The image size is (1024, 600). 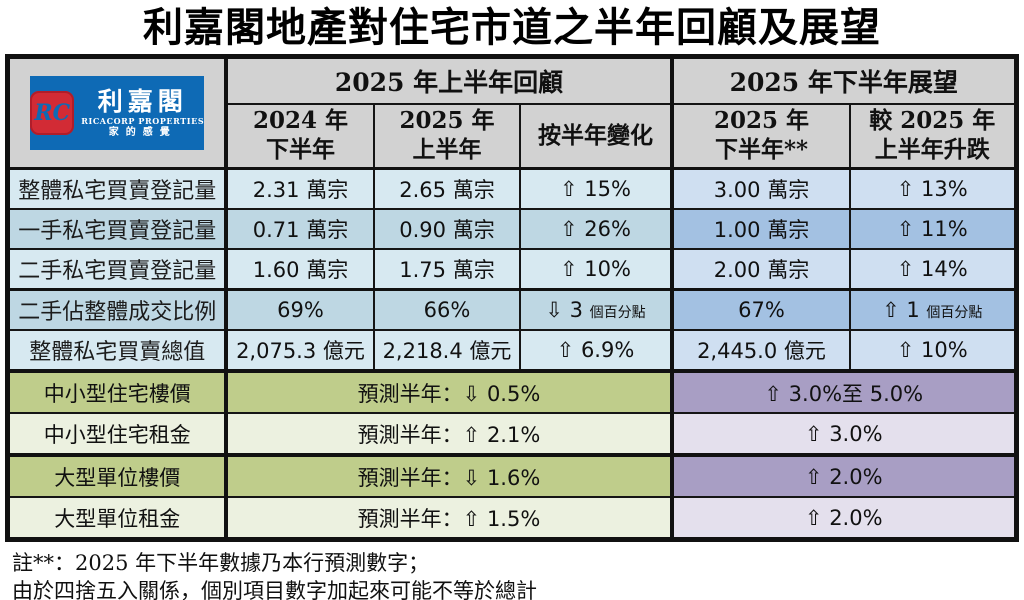 I want to click on stat-half-year-change: ⇩ 3 個百分點, so click(x=596, y=309).